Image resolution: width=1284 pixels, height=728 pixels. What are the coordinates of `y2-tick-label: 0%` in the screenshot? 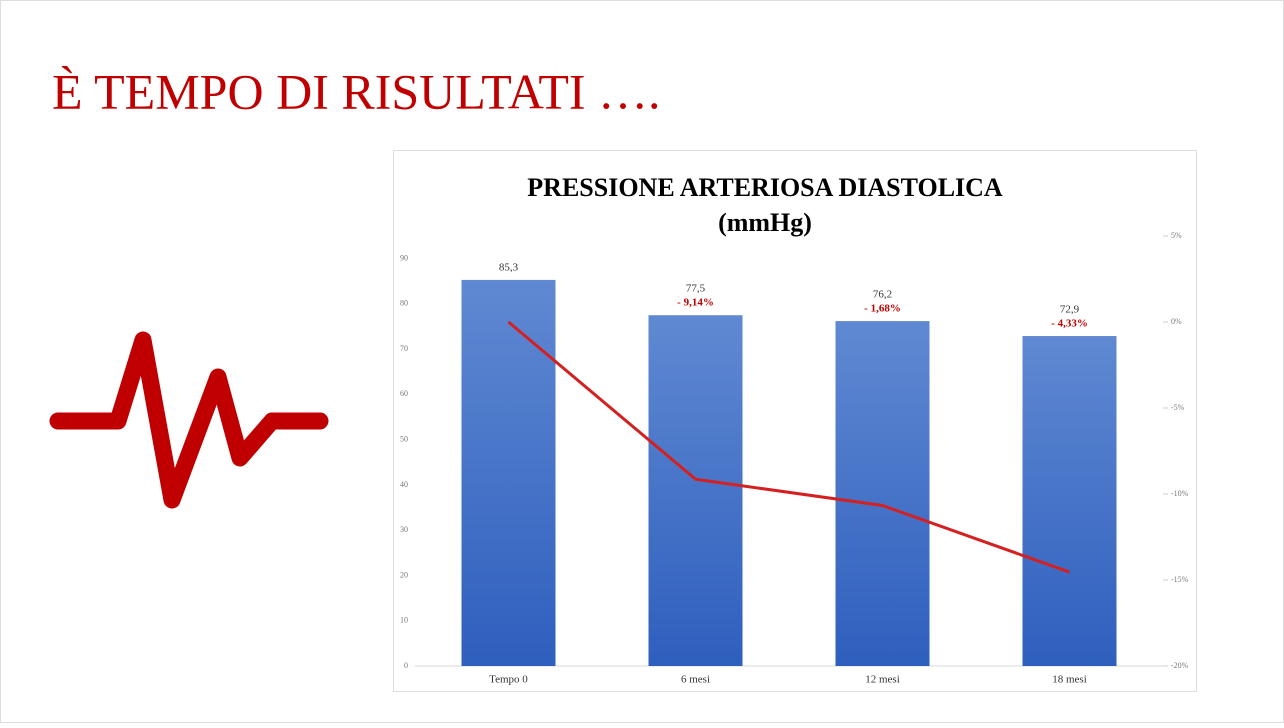 It's located at (1176, 321).